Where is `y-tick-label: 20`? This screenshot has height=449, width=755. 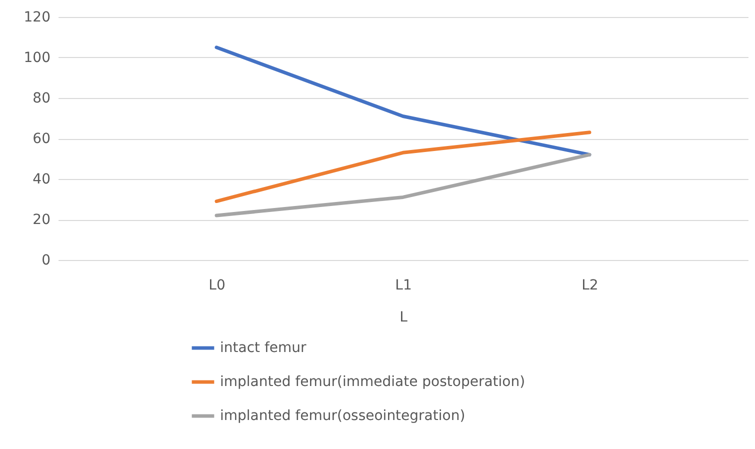
y-tick-label: 20 is located at coordinates (41, 220).